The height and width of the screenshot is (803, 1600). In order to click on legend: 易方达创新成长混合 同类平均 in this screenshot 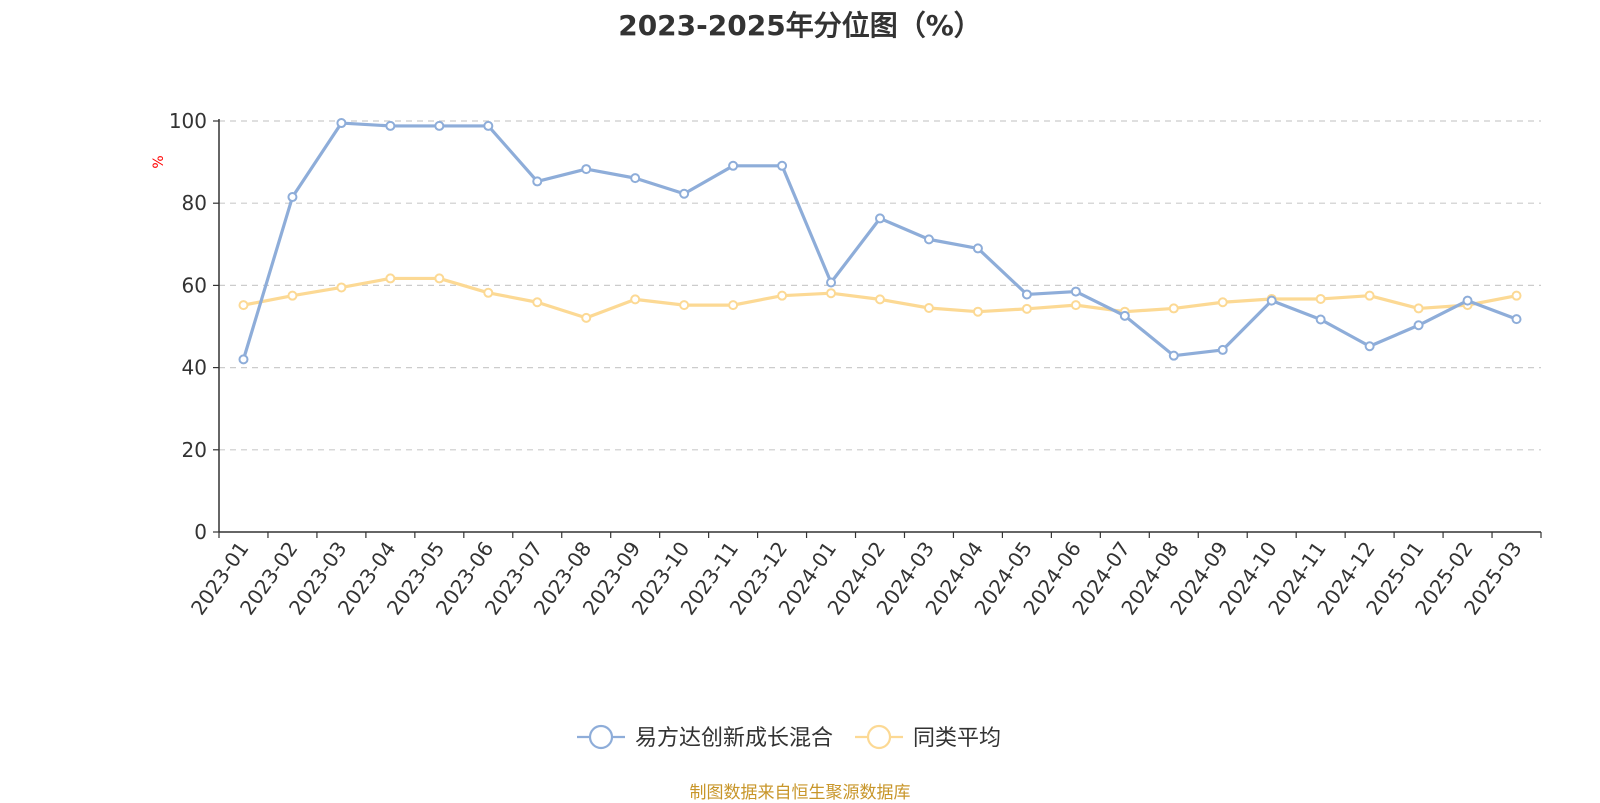, I will do `click(789, 737)`.